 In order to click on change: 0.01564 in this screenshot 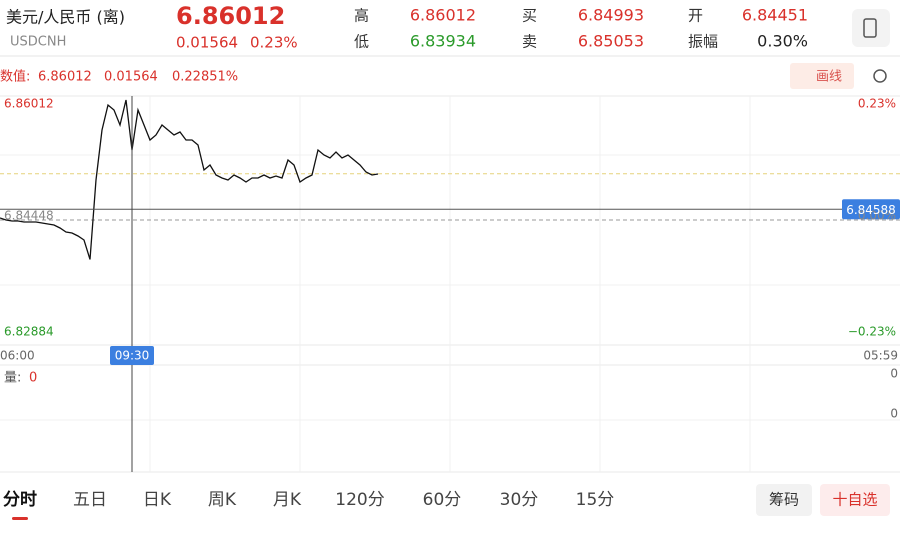, I will do `click(207, 43)`.